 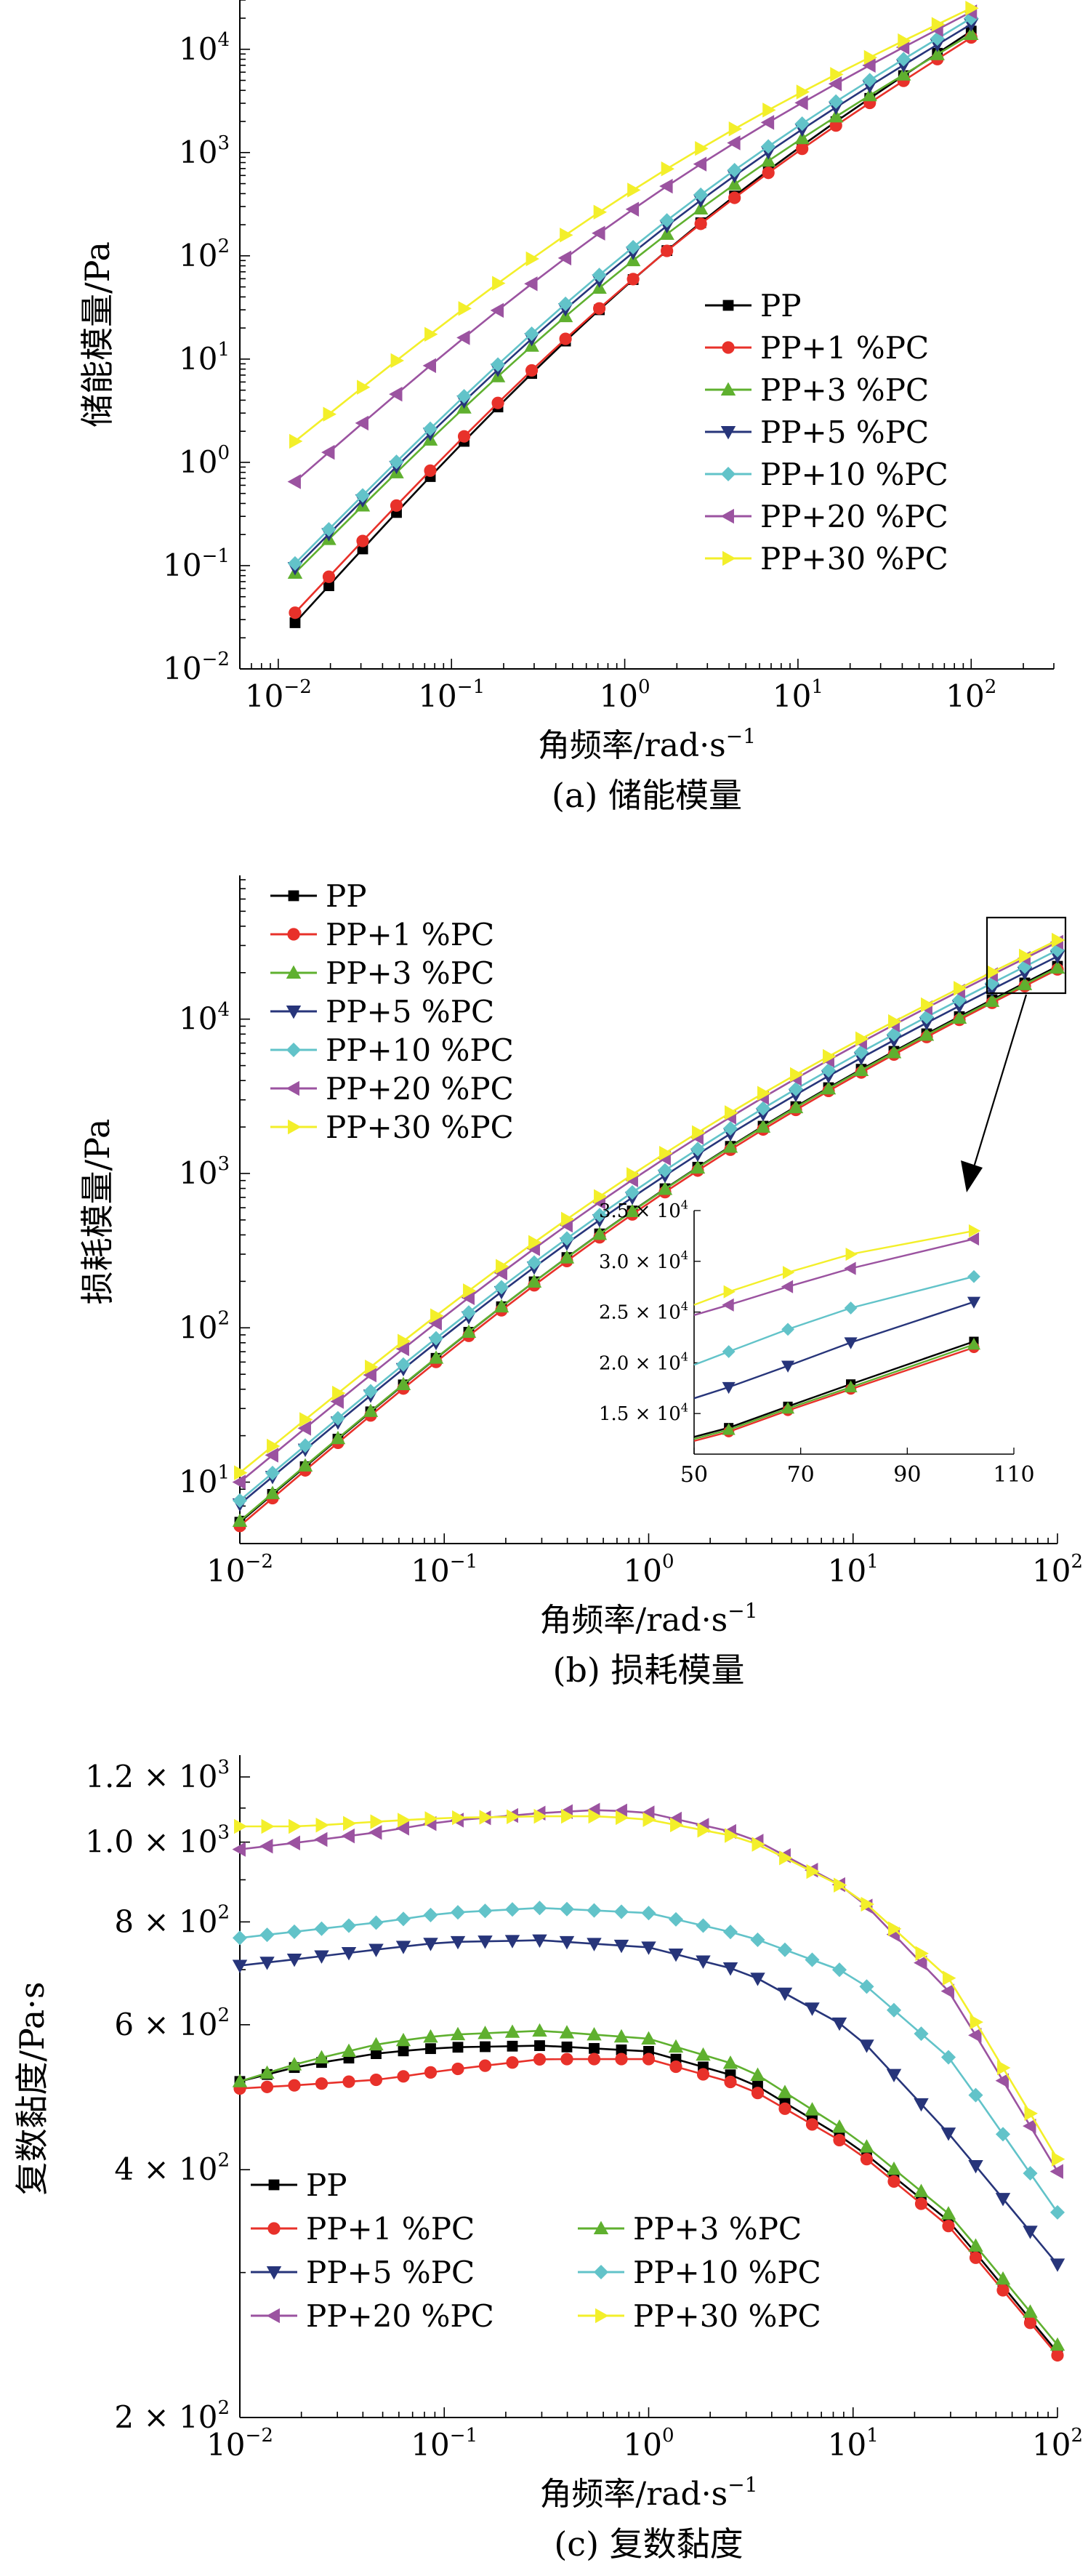 What do you see at coordinates (157, 1776) in the screenshot?
I see `panel-c-y-tick-label: 1.2 × 103` at bounding box center [157, 1776].